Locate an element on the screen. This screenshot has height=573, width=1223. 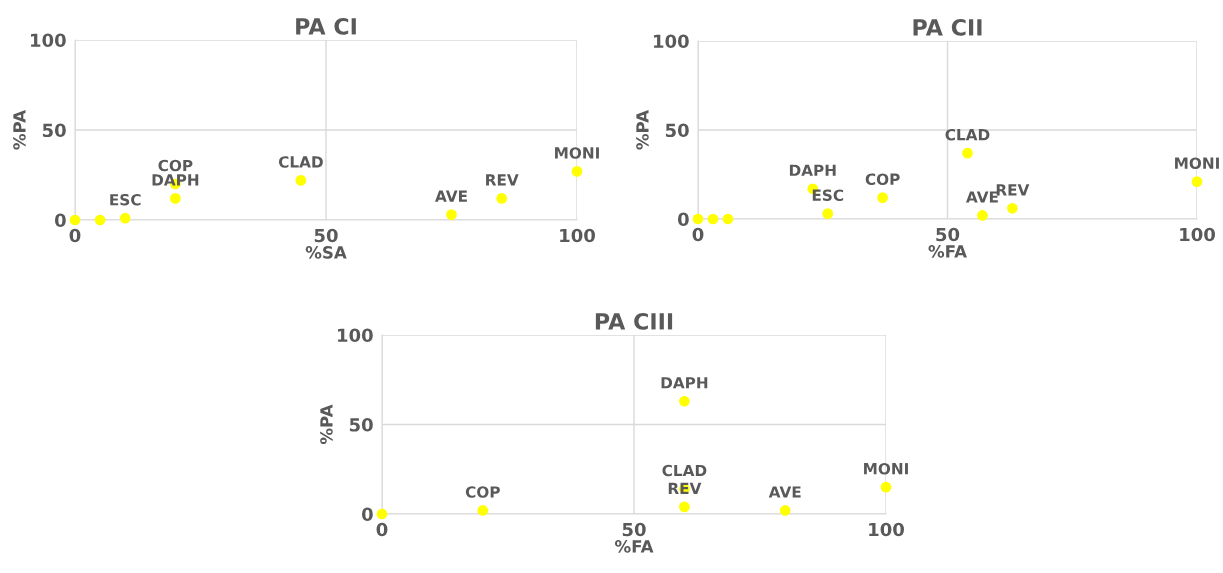
chart-title: PA CI is located at coordinates (326, 26).